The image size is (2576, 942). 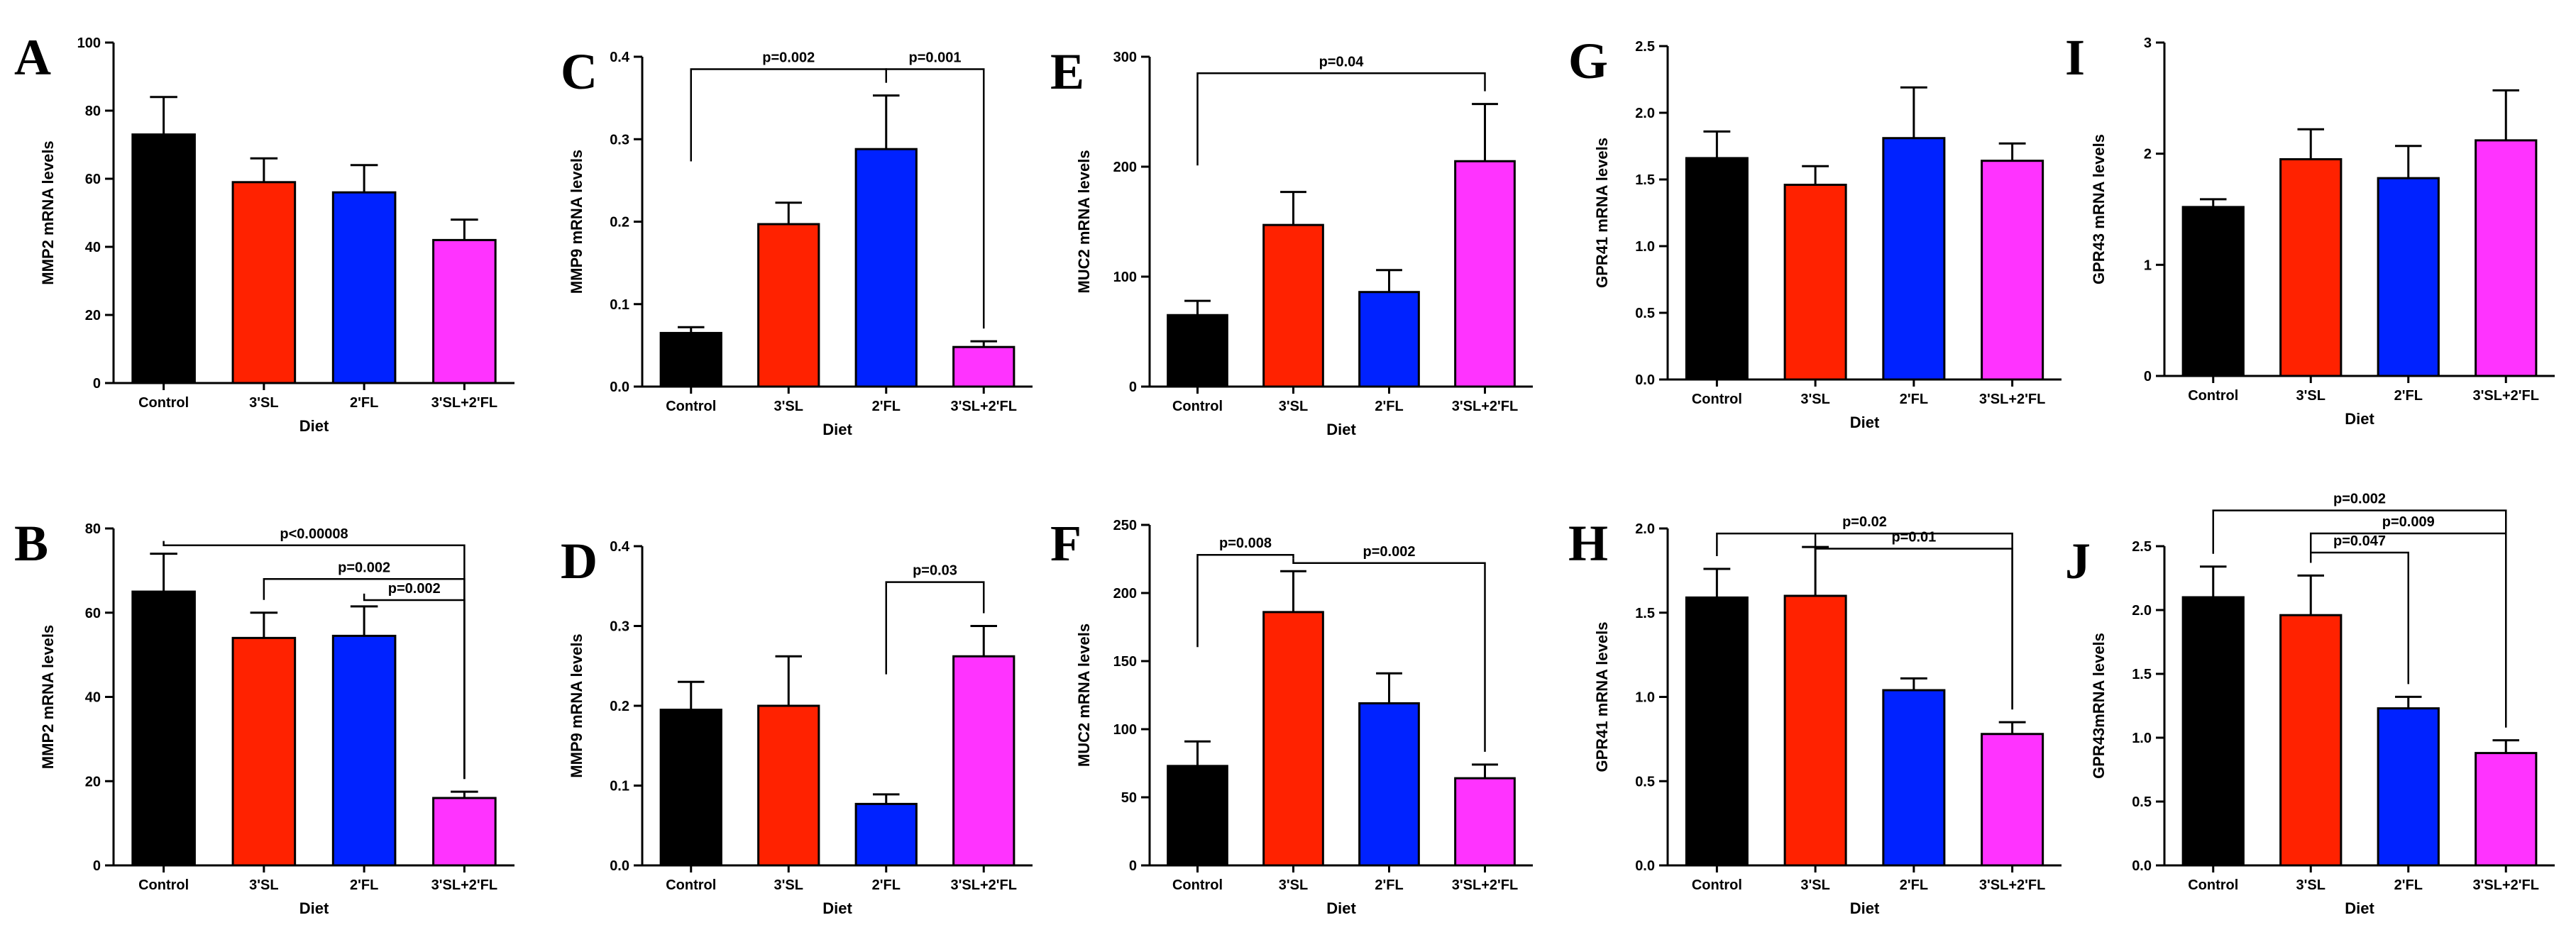 I want to click on panel-letter: D, so click(x=579, y=561).